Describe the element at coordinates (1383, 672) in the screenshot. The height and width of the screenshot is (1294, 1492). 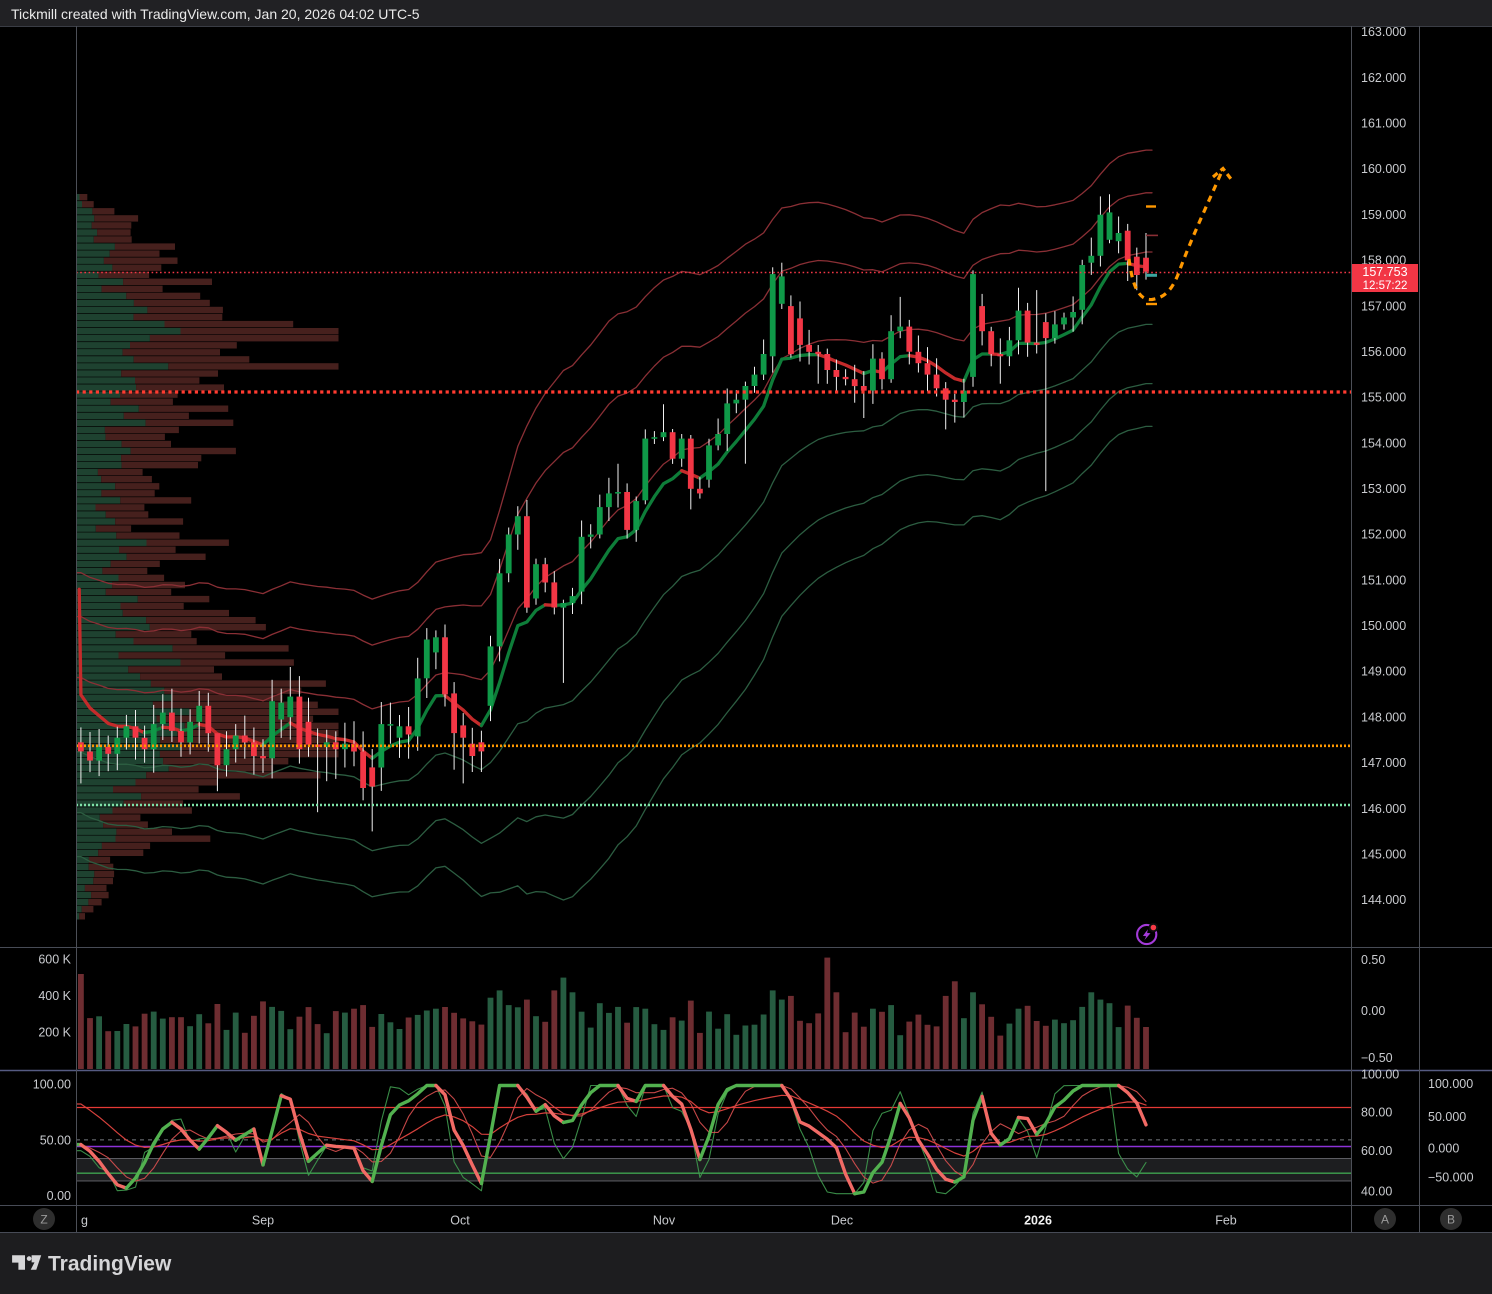
I see `svg-text: 149.000` at that location.